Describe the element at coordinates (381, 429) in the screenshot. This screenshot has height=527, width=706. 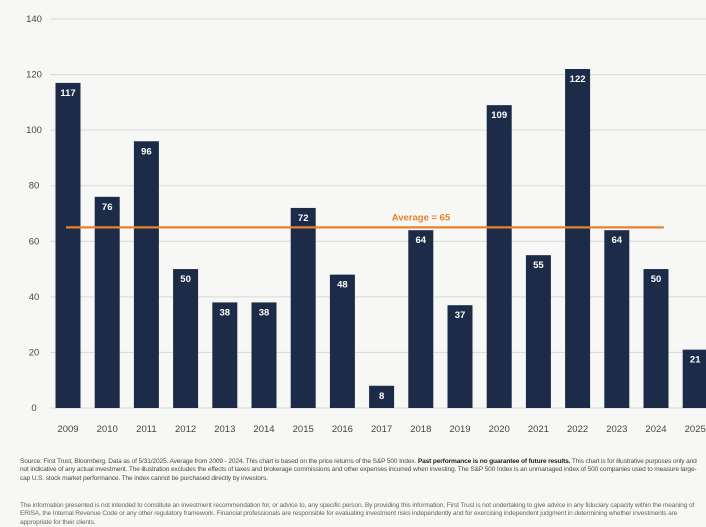
I see `x-tick-label: 2017` at that location.